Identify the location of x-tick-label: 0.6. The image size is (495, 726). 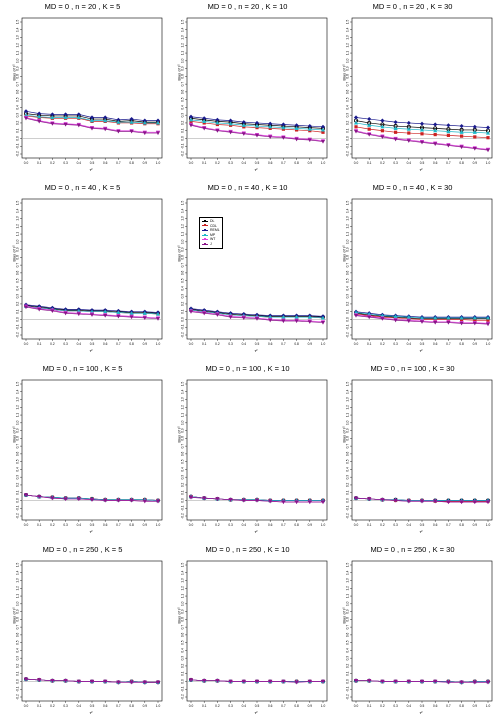
(105, 163).